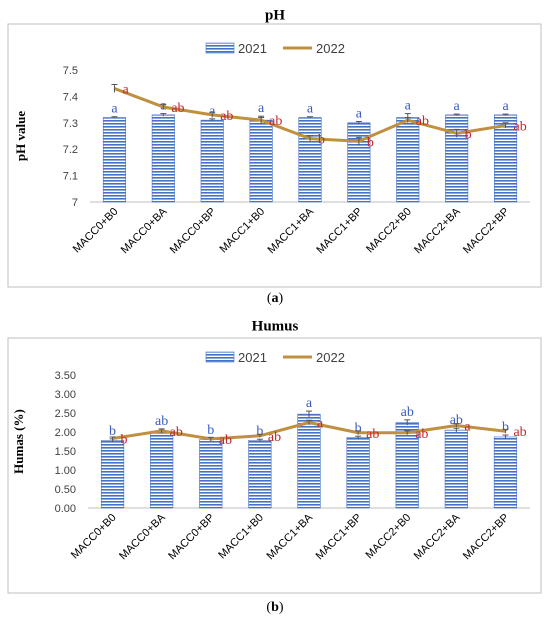  Describe the element at coordinates (65, 414) in the screenshot. I see `y-tick-label: 2.50` at that location.